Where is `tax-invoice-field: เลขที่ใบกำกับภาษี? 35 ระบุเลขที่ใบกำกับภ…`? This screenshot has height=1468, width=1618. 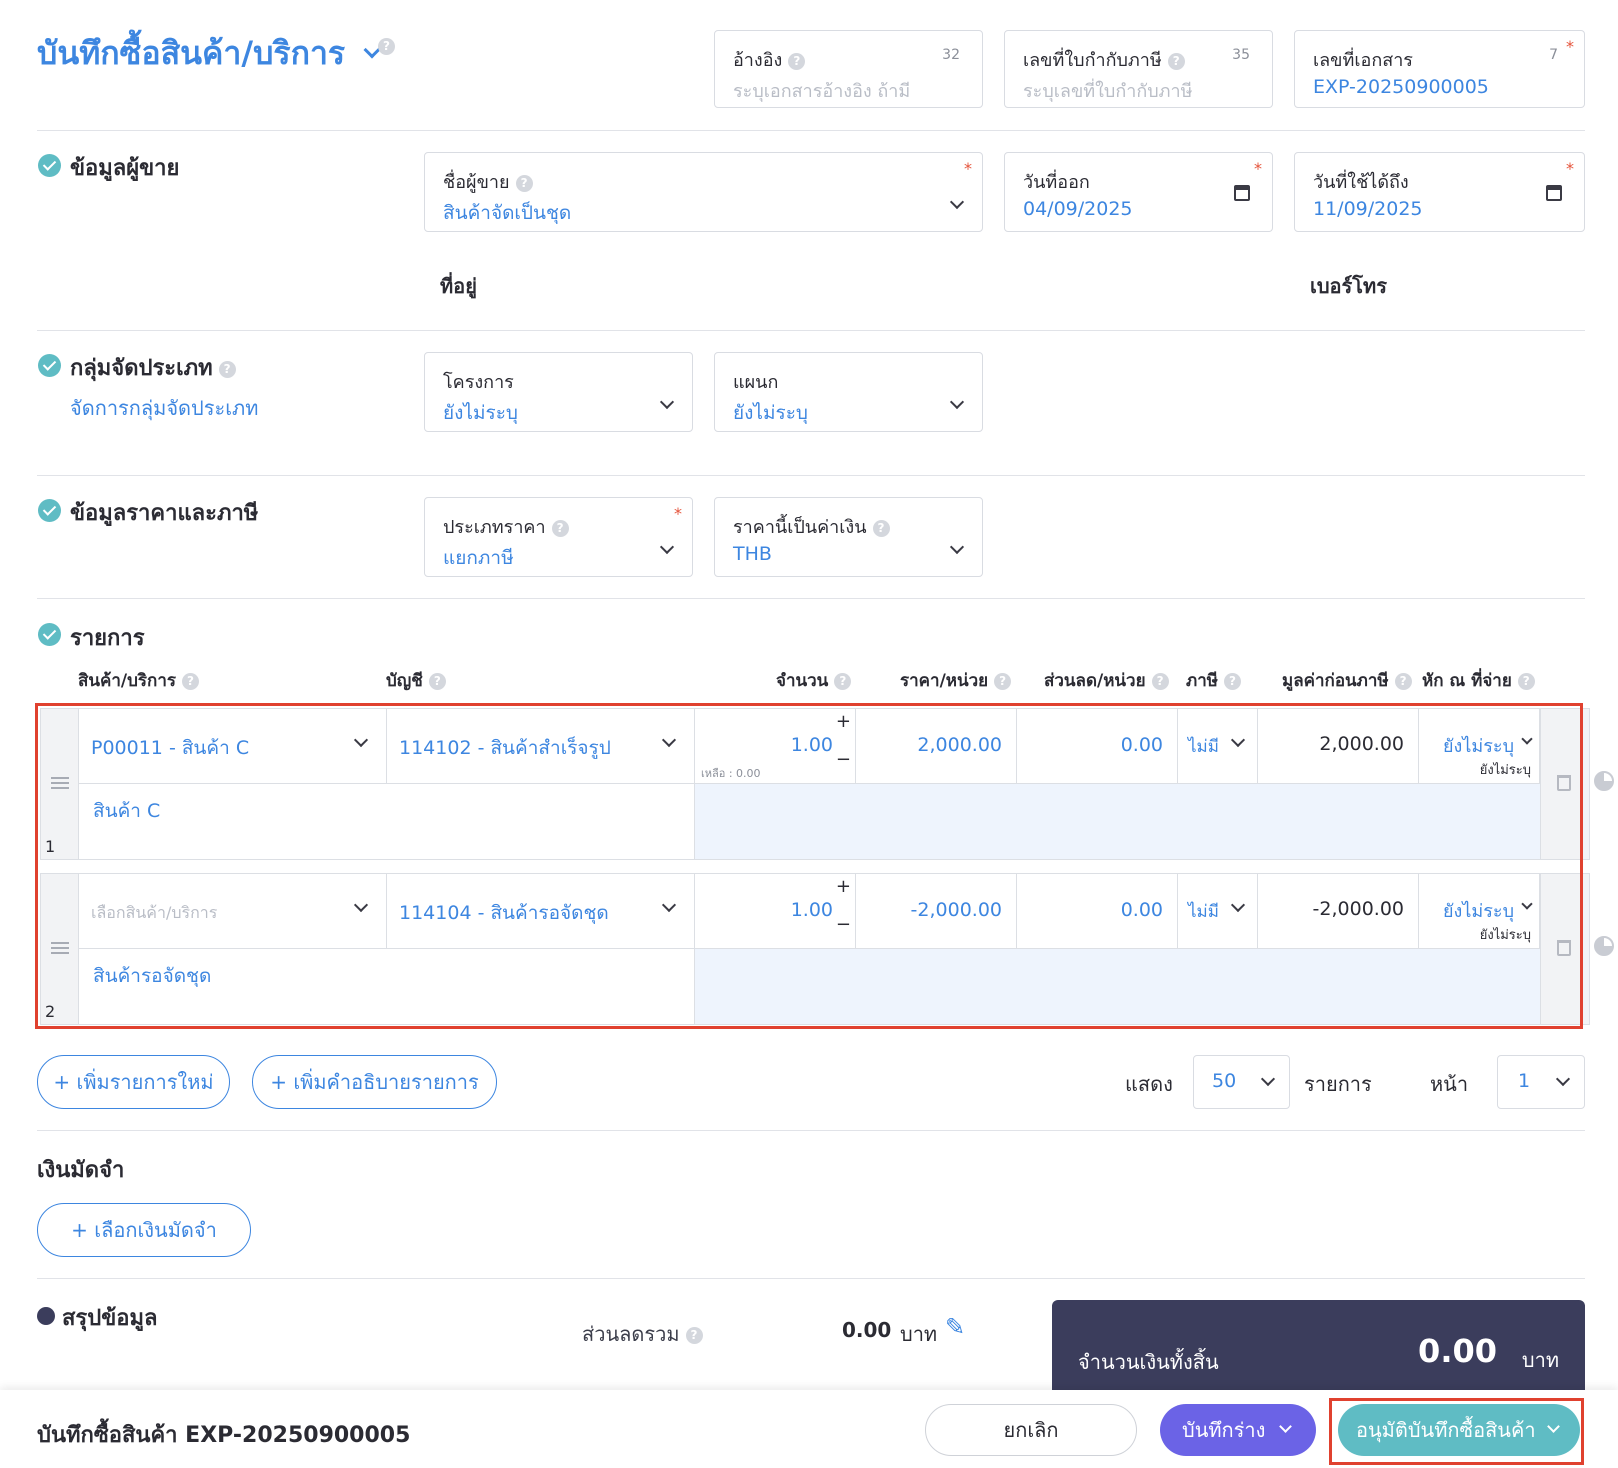 tax-invoice-field: เลขที่ใบกำกับภาษี? 35 ระบุเลขที่ใบกำกับภ… is located at coordinates (1138, 69).